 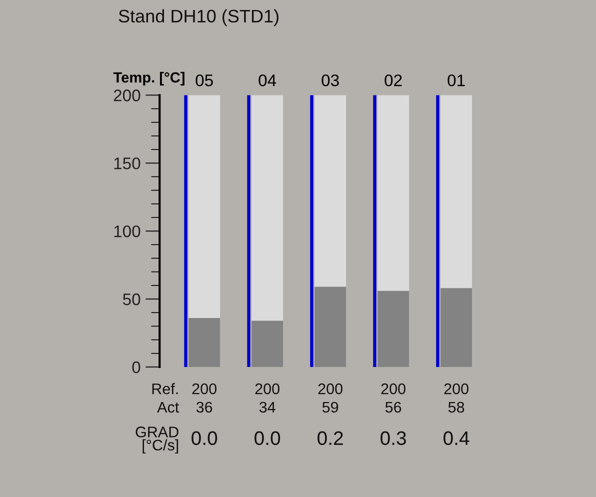 I want to click on x-tick-label: 03, so click(x=330, y=80).